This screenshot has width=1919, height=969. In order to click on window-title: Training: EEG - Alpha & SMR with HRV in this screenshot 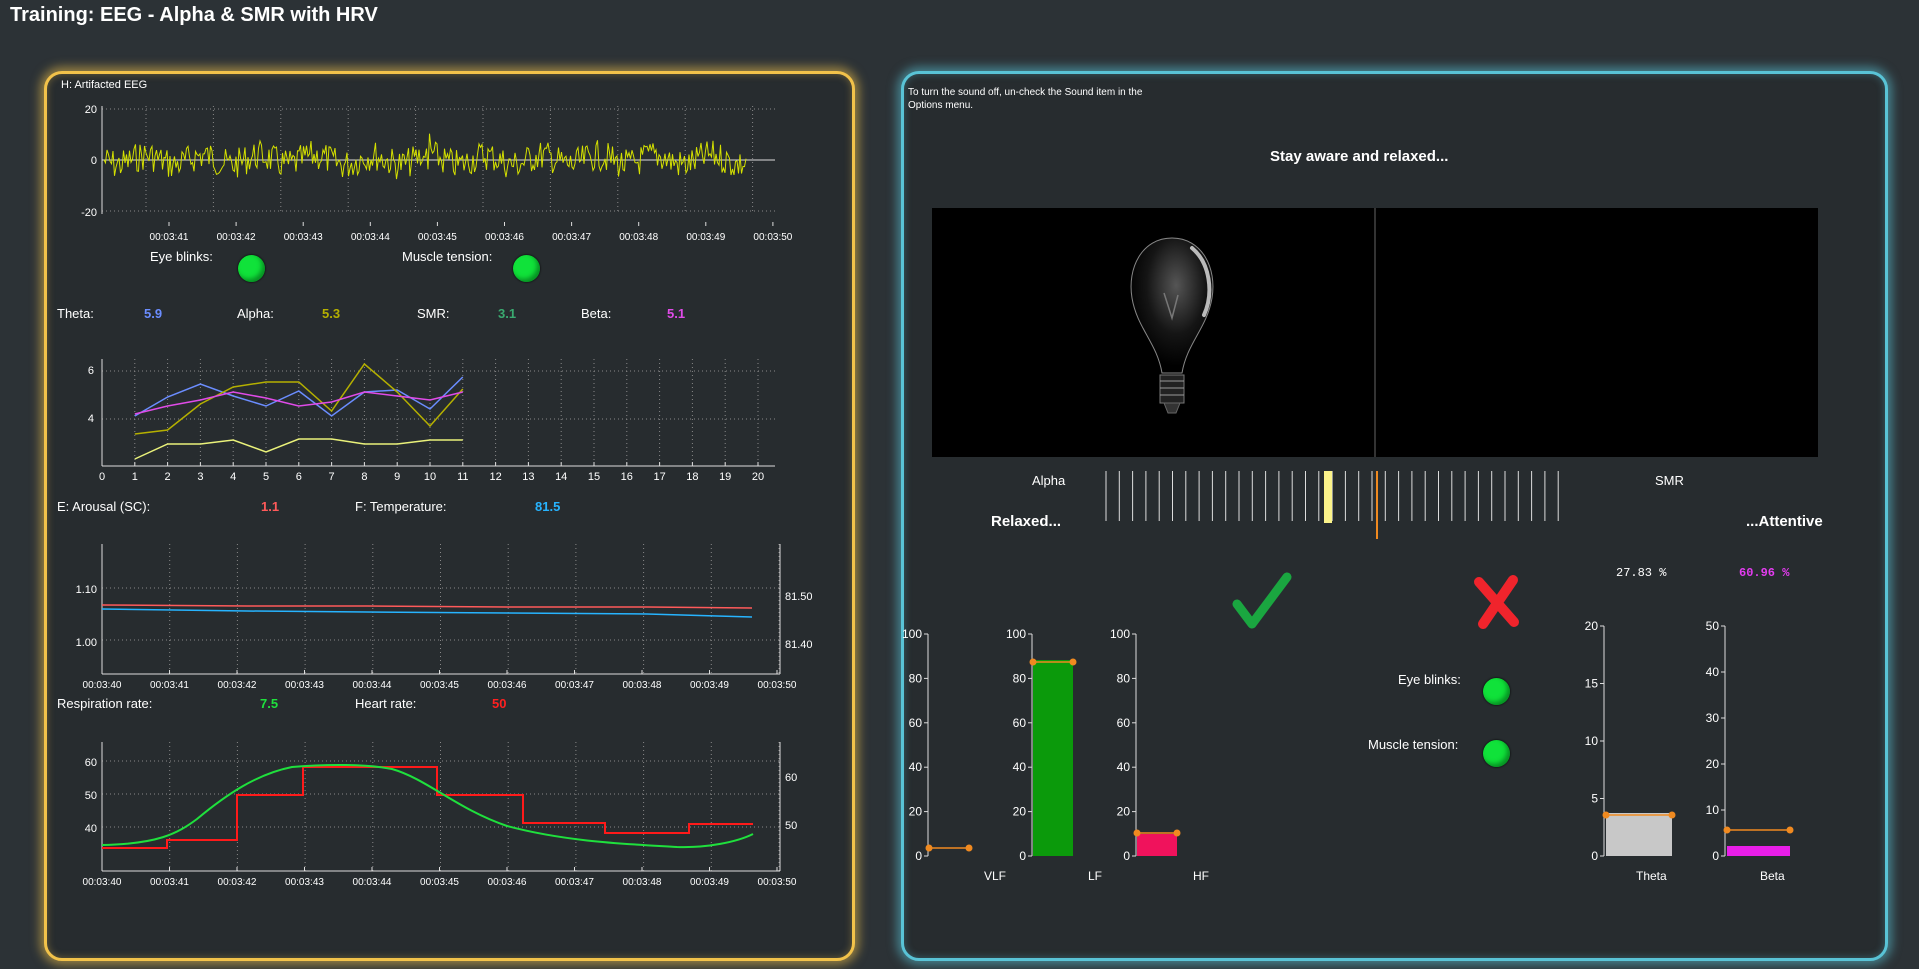, I will do `click(194, 15)`.